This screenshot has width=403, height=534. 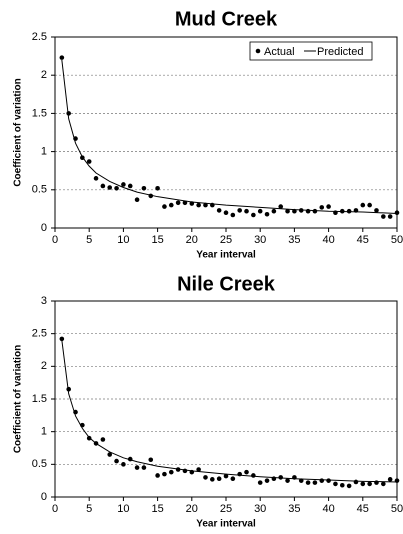 I want to click on x-tick-label: 25, so click(x=226, y=509).